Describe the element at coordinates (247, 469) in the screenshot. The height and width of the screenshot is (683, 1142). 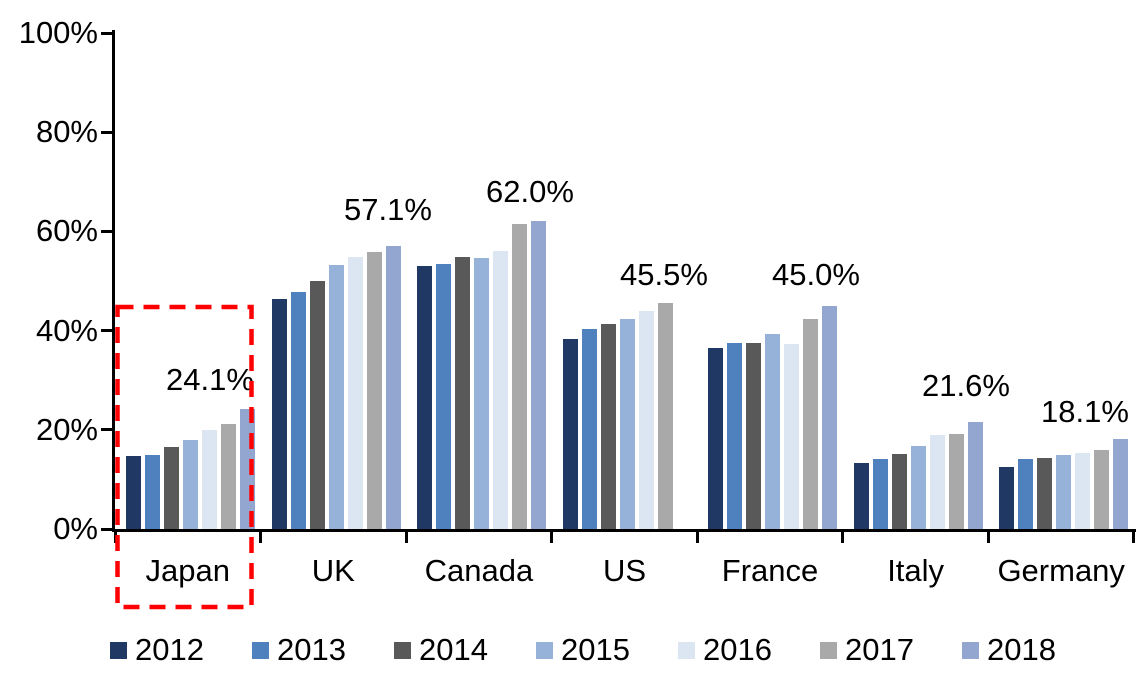
I see `bar-japan-2018` at that location.